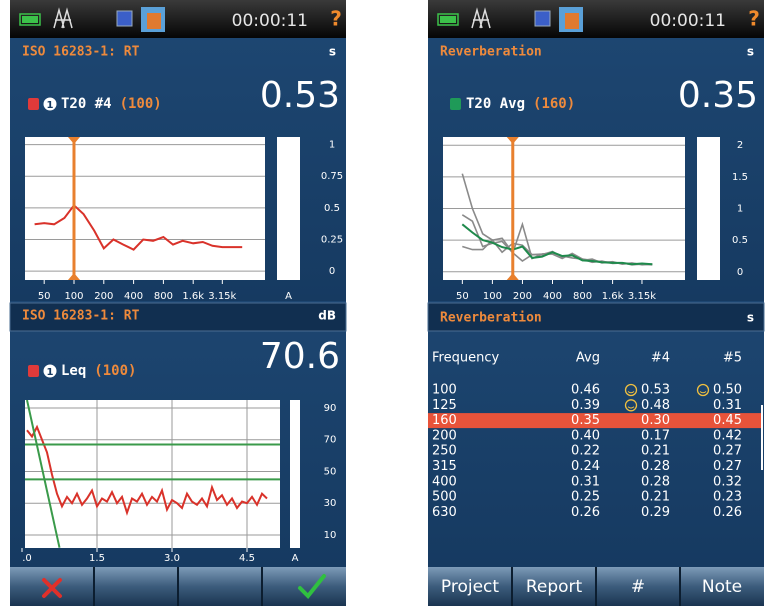 This screenshot has width=771, height=612. I want to click on table-cell: 0.42, so click(727, 435).